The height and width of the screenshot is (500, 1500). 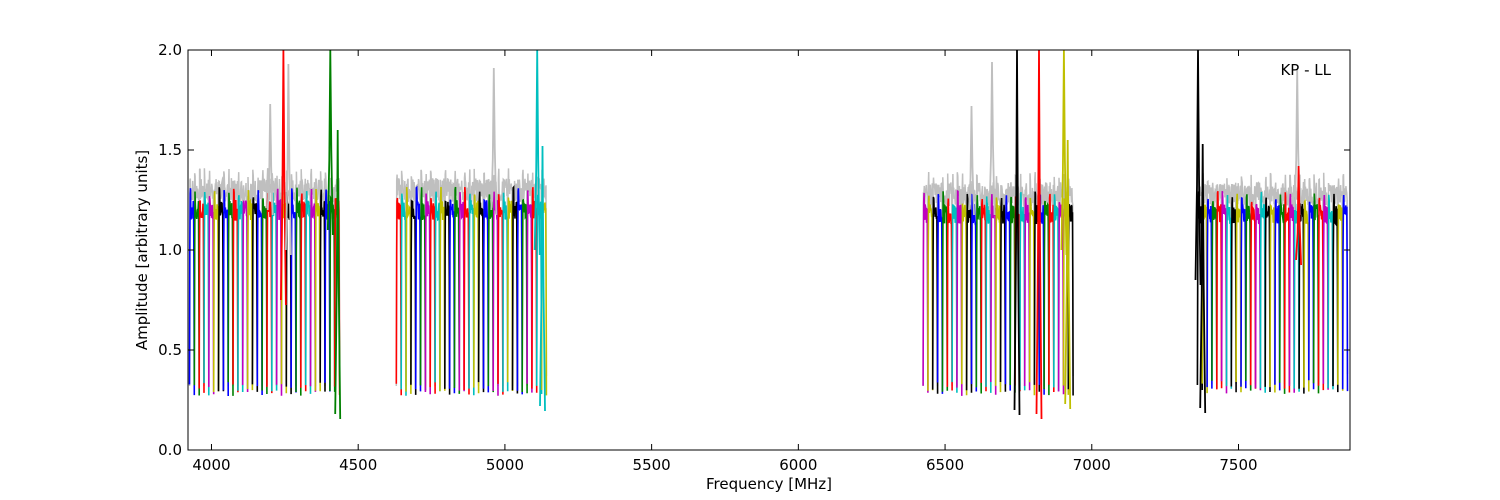 What do you see at coordinates (170, 50) in the screenshot?
I see `y-tick-label: 2.0` at bounding box center [170, 50].